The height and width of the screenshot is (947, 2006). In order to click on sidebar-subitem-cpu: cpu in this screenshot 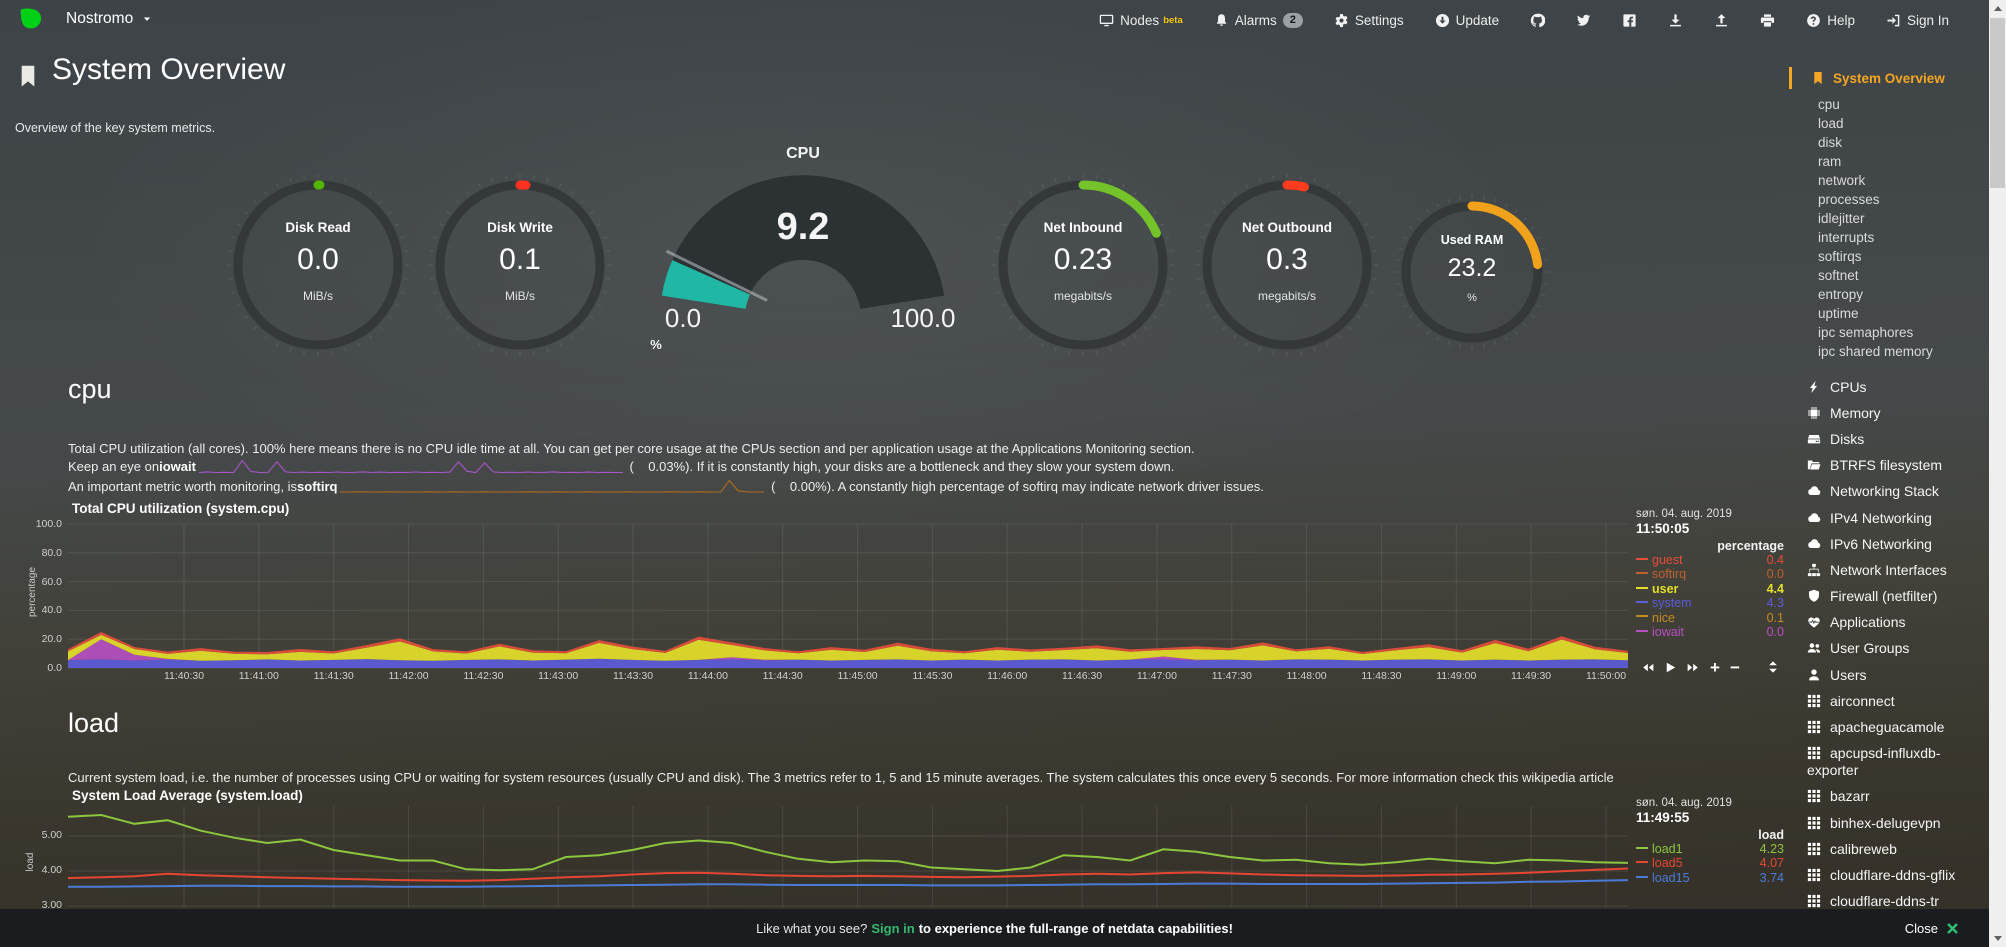, I will do `click(1829, 104)`.